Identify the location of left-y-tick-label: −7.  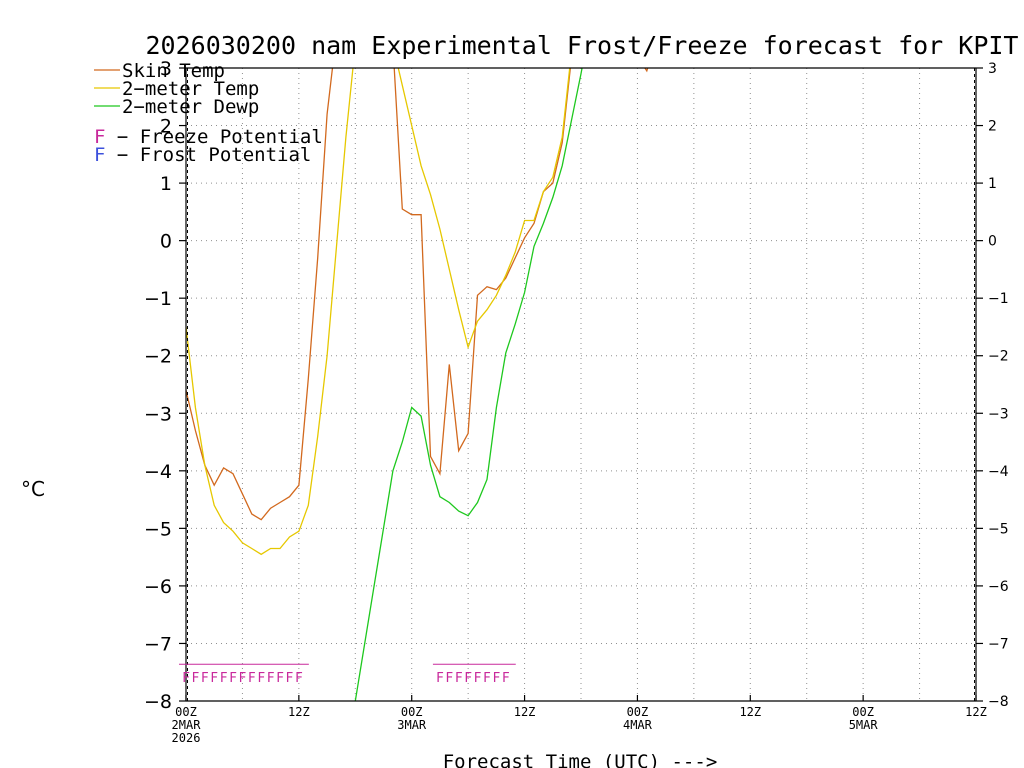
(158, 644).